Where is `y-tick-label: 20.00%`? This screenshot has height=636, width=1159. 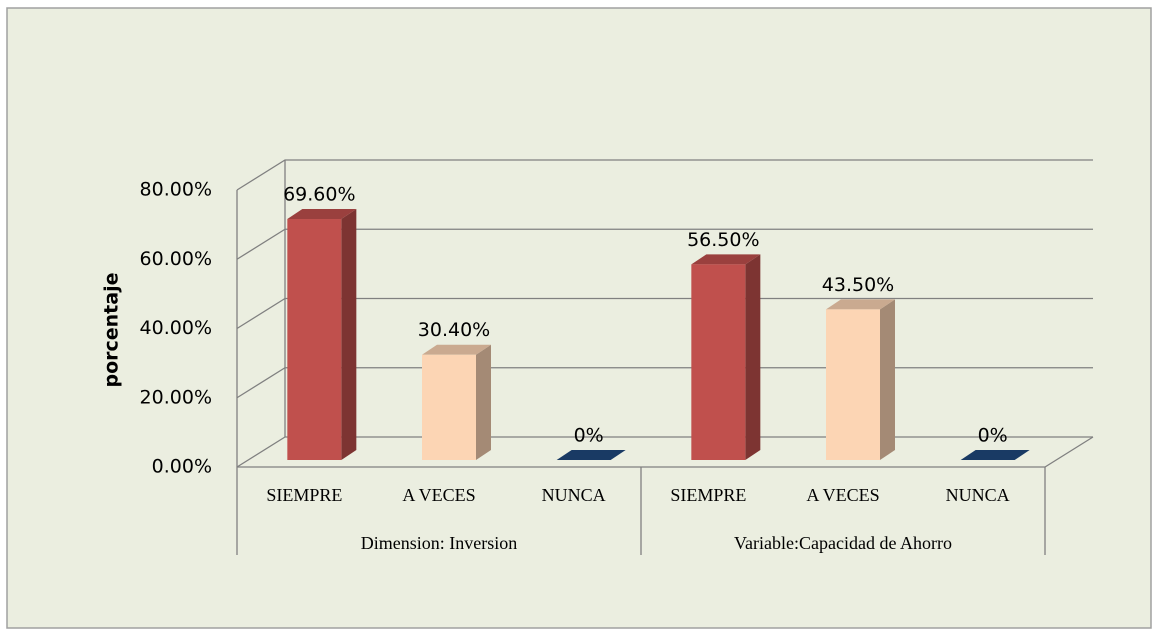 y-tick-label: 20.00% is located at coordinates (176, 397).